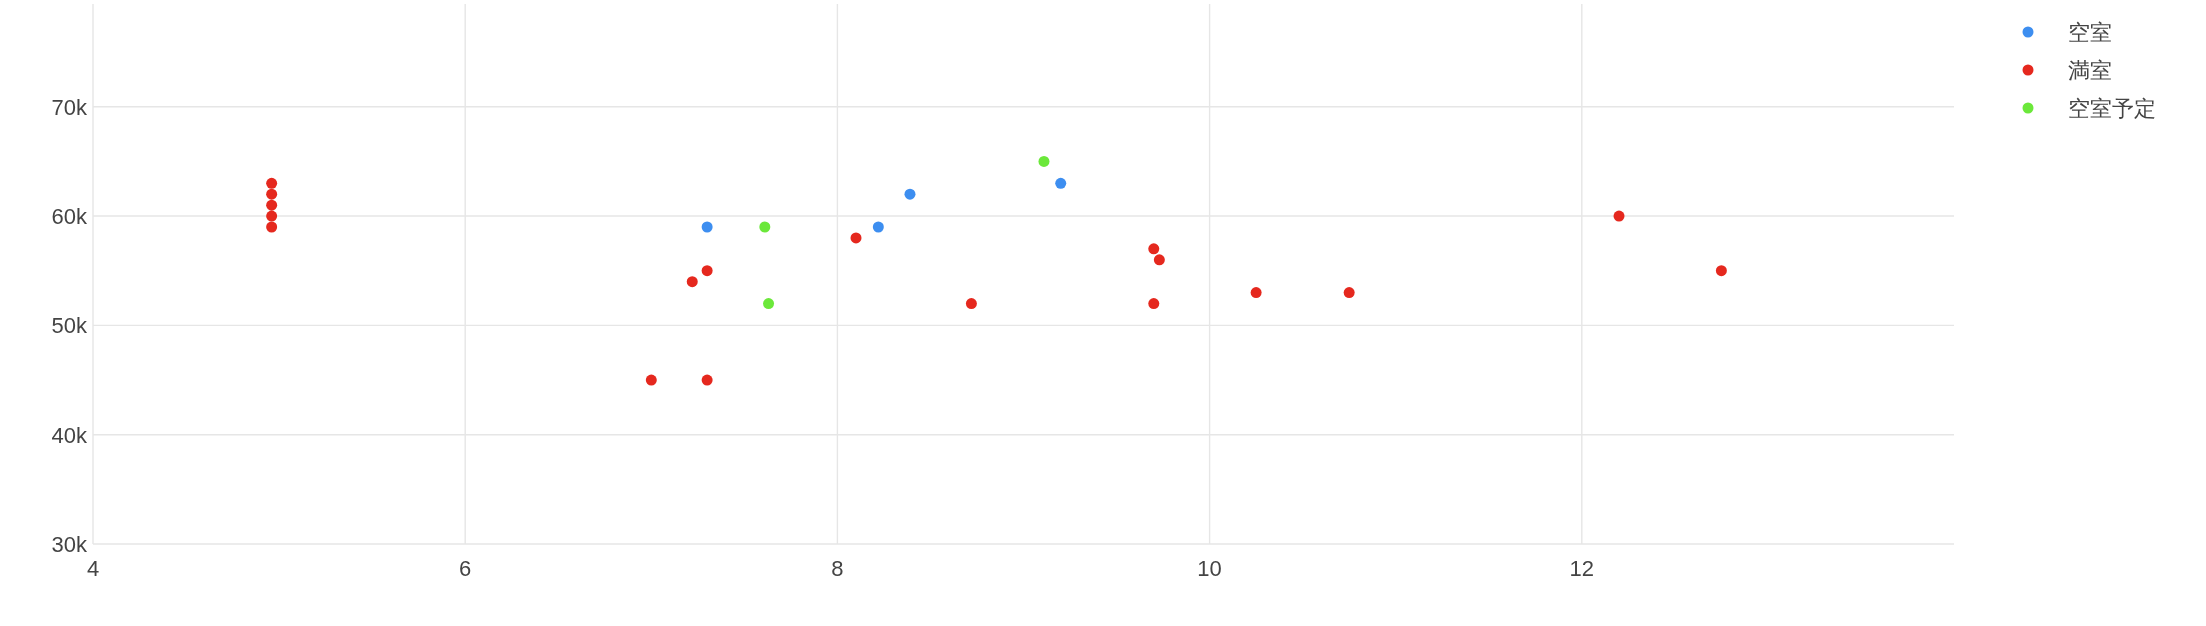 This screenshot has width=2206, height=626. Describe the element at coordinates (69, 107) in the screenshot. I see `y-tick-label: 70k` at that location.